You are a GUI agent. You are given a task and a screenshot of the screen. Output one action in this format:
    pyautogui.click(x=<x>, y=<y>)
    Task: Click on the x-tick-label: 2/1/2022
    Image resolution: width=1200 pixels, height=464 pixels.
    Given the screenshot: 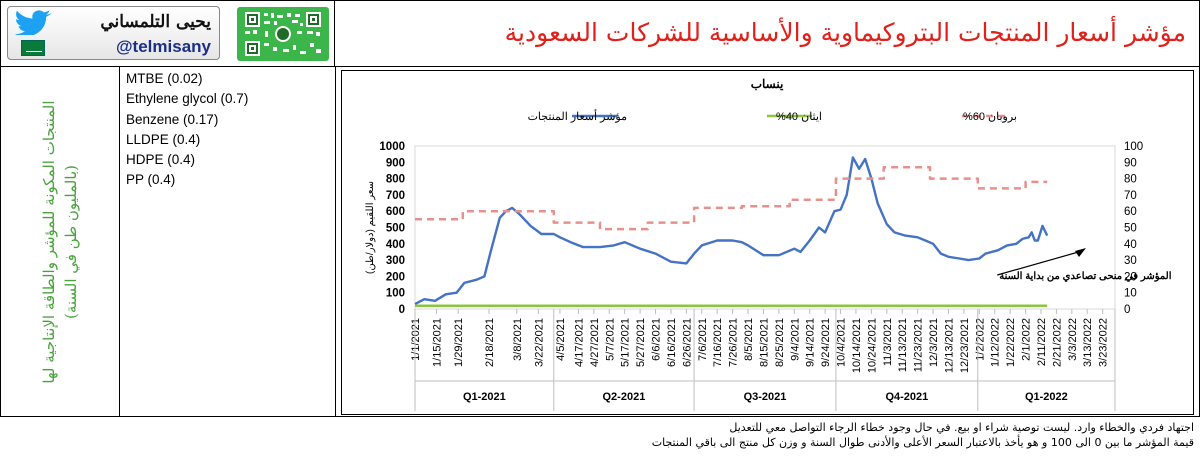 What is the action you would take?
    pyautogui.click(x=1027, y=339)
    